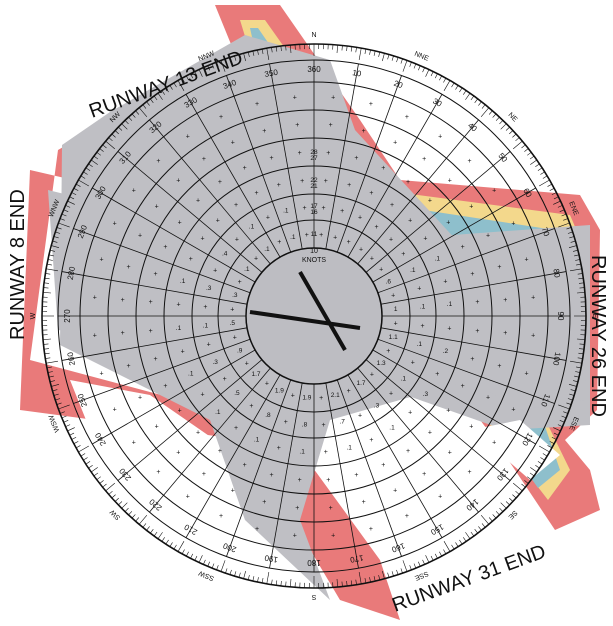 The width and height of the screenshot is (613, 626). Describe the element at coordinates (314, 260) in the screenshot. I see `knots-label: KNOTS` at that location.